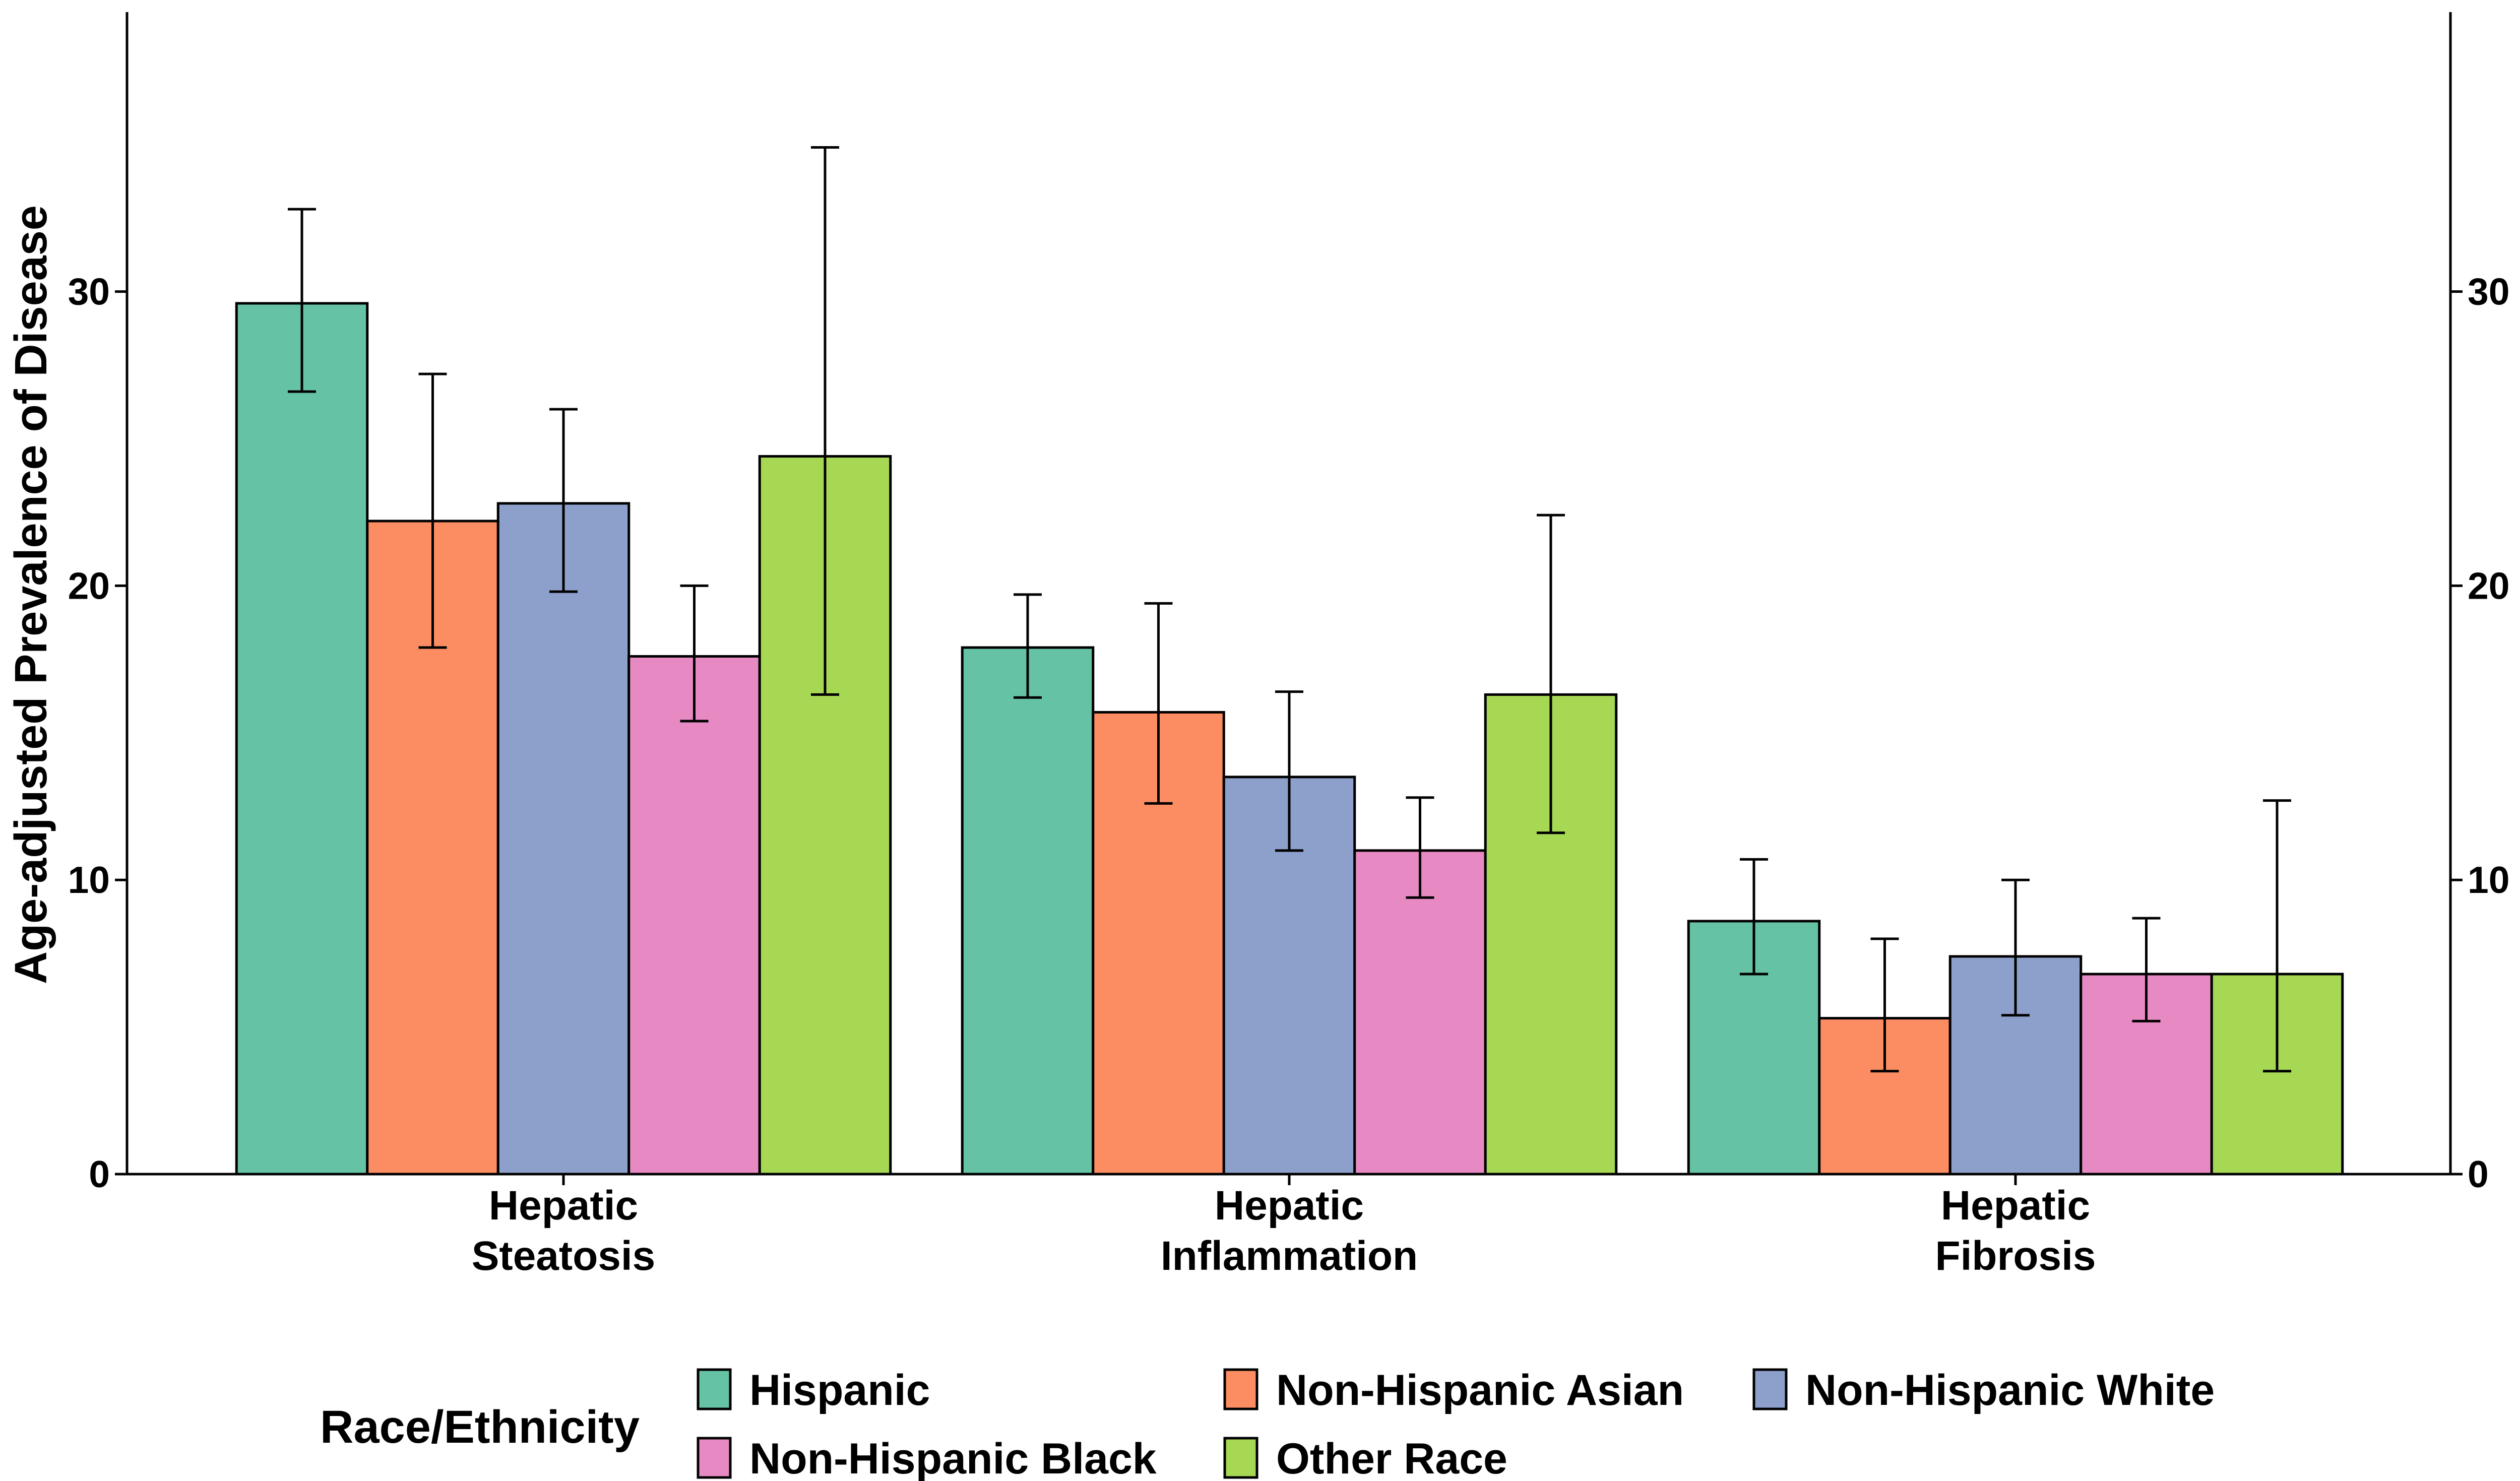  Describe the element at coordinates (1480, 1390) in the screenshot. I see `legend-label: Non-Hispanic Asian` at that location.